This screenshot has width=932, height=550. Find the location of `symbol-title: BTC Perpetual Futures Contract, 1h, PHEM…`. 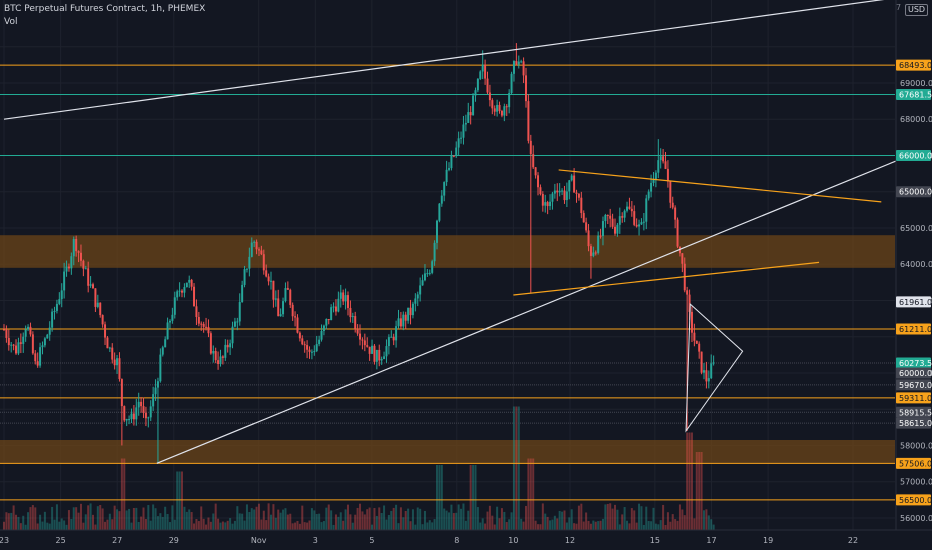

symbol-title: BTC Perpetual Futures Contract, 1h, PHEM… is located at coordinates (105, 9).